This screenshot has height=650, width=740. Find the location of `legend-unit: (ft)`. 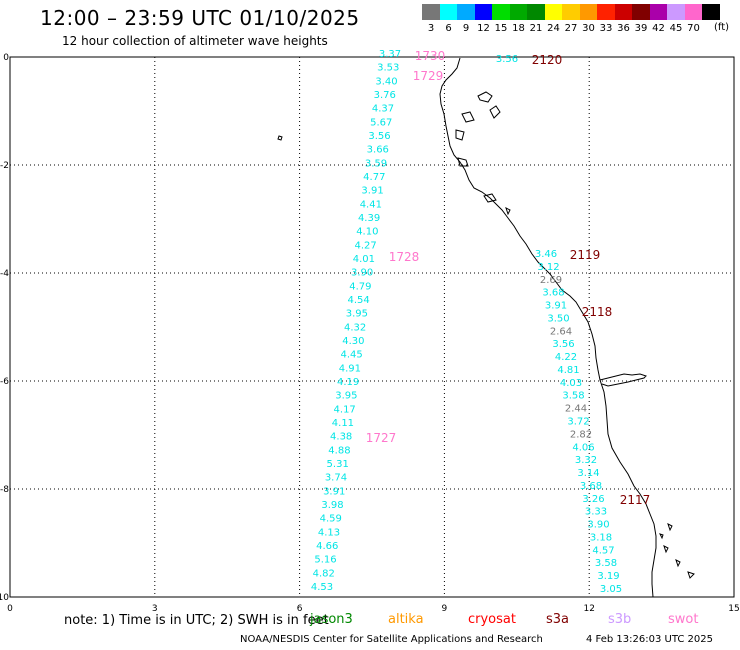

legend-unit: (ft) is located at coordinates (722, 27).